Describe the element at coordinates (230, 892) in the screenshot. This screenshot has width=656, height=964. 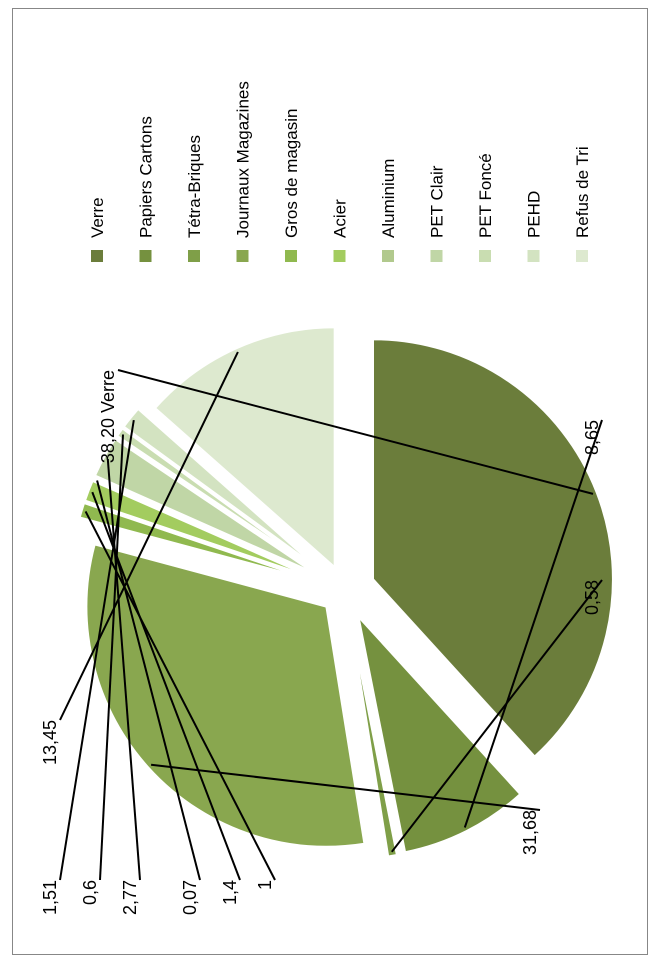
I see `data-label-acier: 1,4` at that location.